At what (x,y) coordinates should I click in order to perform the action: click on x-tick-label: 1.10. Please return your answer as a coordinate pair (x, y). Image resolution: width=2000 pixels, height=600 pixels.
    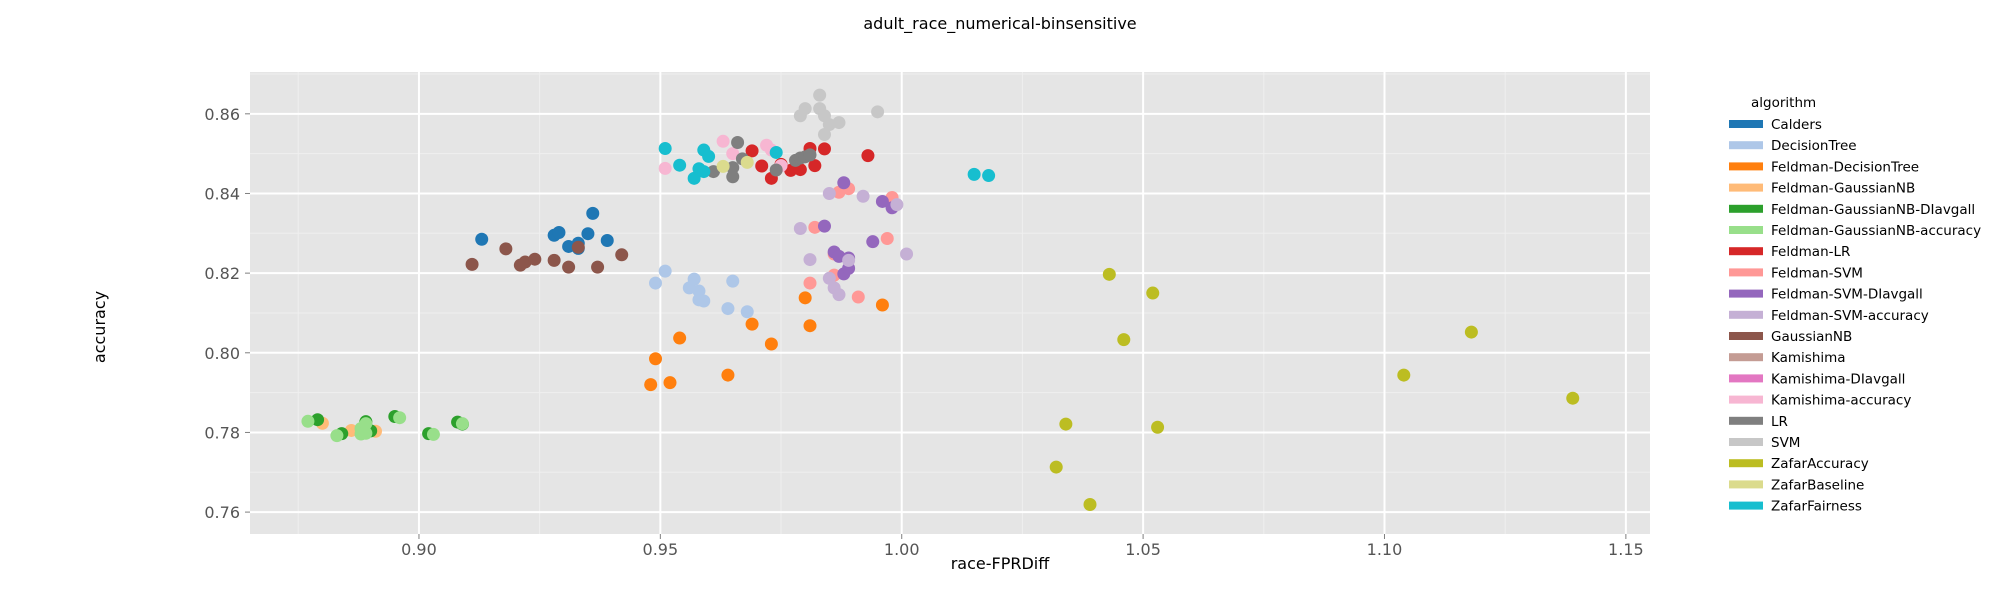
    Looking at the image, I should click on (1385, 549).